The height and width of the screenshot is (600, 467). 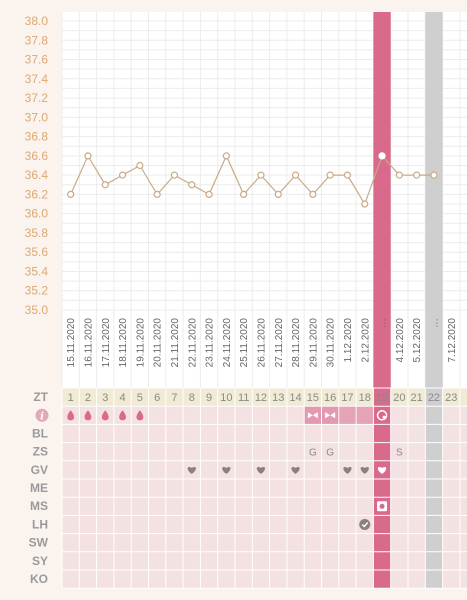 I want to click on y-tick-label: 35.4, so click(x=37, y=271).